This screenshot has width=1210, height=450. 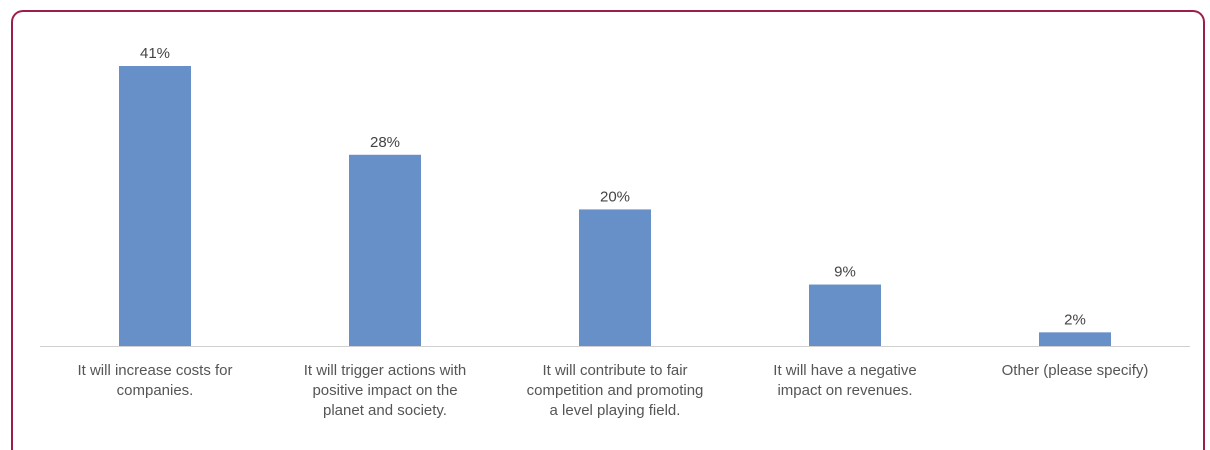 What do you see at coordinates (385, 410) in the screenshot?
I see `category-label-2-line-3: planet and society.` at bounding box center [385, 410].